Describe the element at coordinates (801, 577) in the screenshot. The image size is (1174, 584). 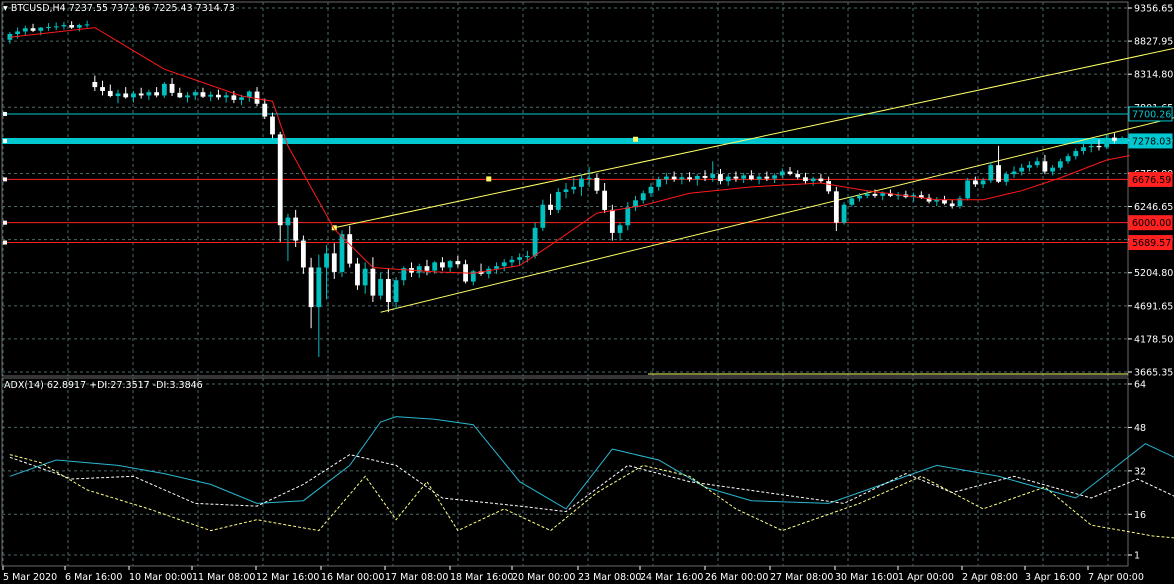
I see `time-tick-label: 27 Mar 08:00` at that location.